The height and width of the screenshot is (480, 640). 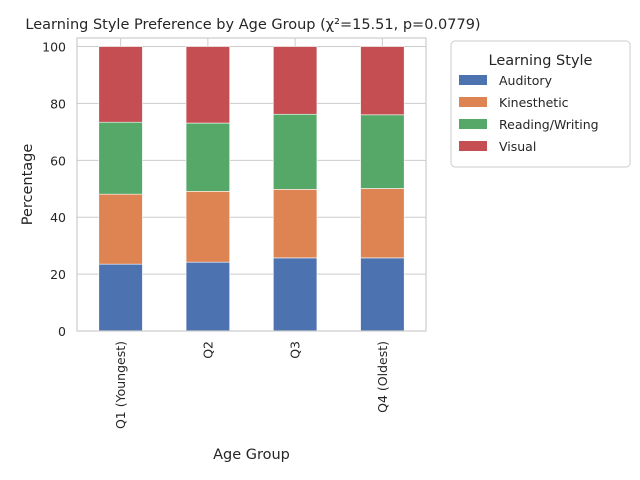 What do you see at coordinates (28, 185) in the screenshot?
I see `y-axis-label: Percentage` at bounding box center [28, 185].